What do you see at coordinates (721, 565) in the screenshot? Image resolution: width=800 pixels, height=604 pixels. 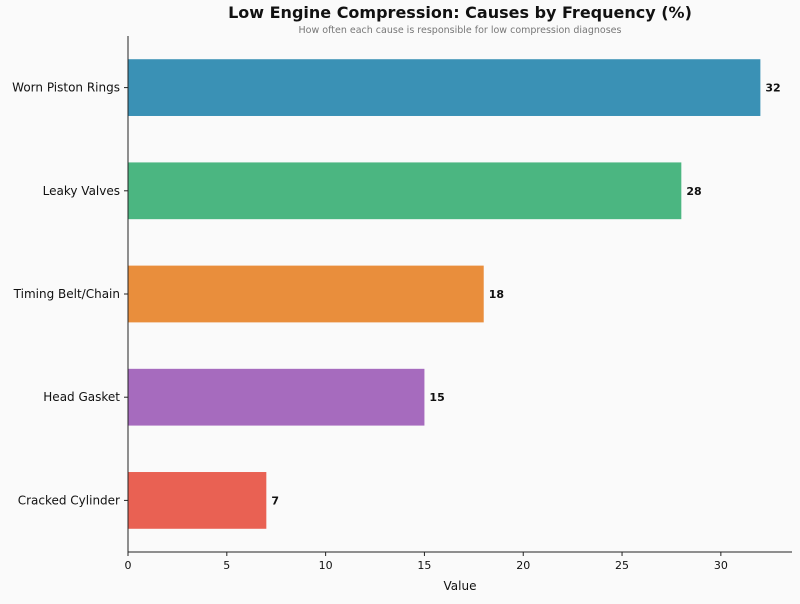 I see `x-tick-label: 30` at bounding box center [721, 565].